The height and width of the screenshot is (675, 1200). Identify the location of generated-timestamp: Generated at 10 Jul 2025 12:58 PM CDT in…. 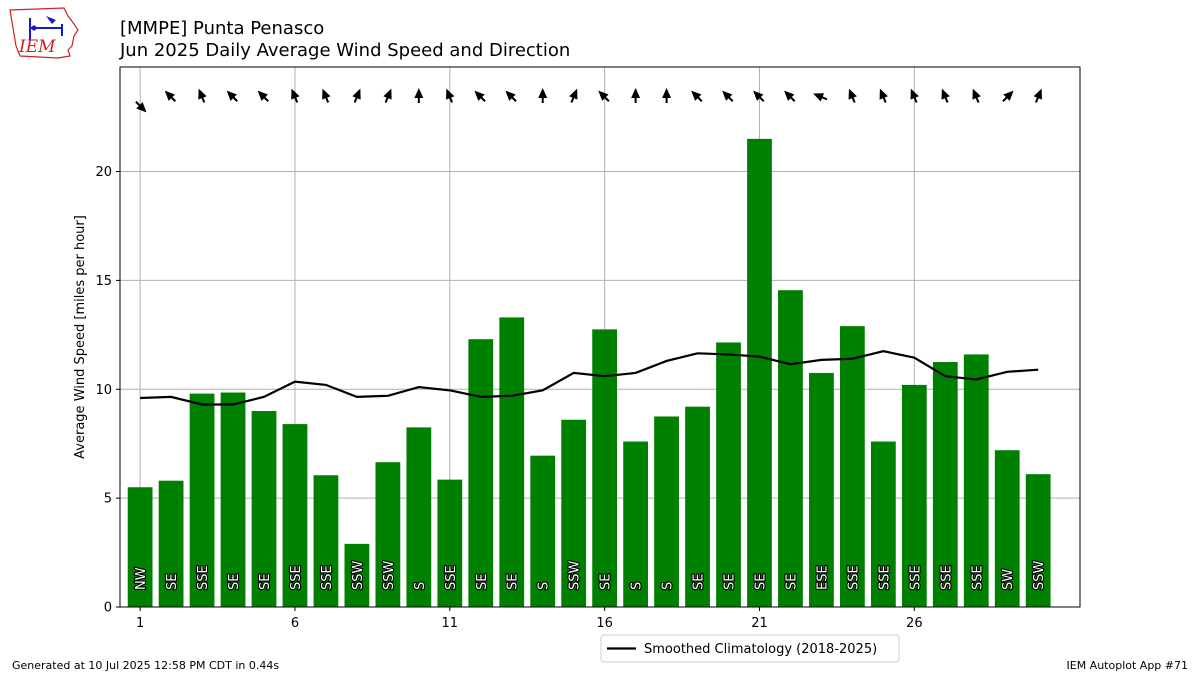
(146, 665).